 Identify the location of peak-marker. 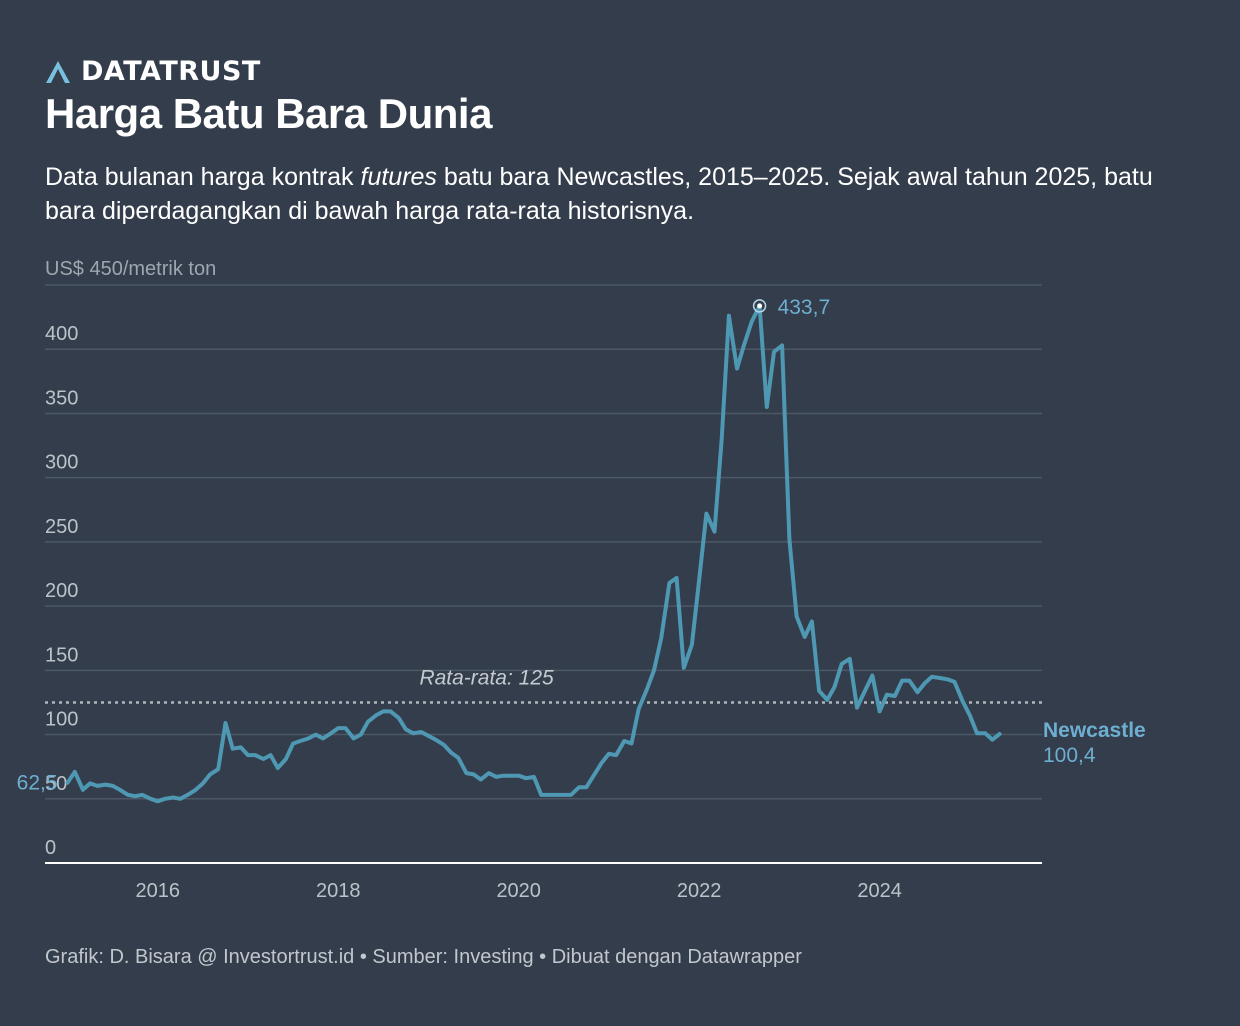
(759, 306).